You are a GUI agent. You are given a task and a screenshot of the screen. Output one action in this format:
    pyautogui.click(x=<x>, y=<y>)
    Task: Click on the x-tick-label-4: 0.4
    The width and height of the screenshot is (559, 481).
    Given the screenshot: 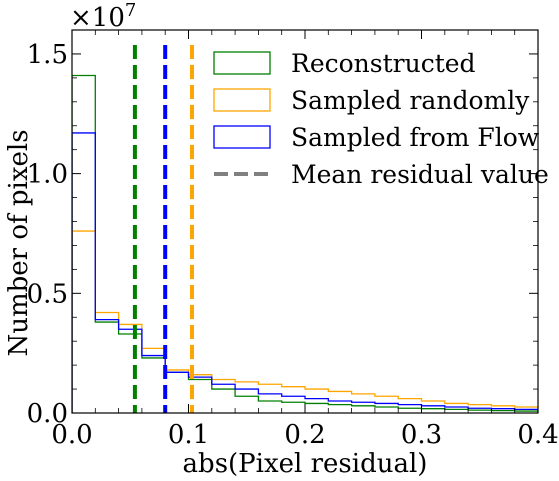 What is the action you would take?
    pyautogui.click(x=537, y=435)
    